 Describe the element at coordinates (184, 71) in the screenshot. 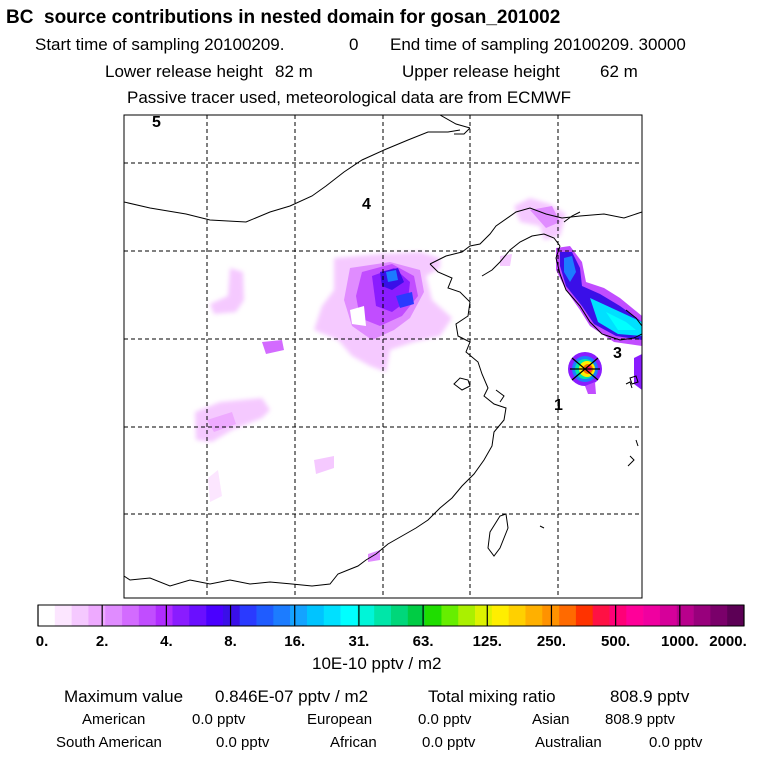

I see `lower-release-label: Lower release height` at that location.